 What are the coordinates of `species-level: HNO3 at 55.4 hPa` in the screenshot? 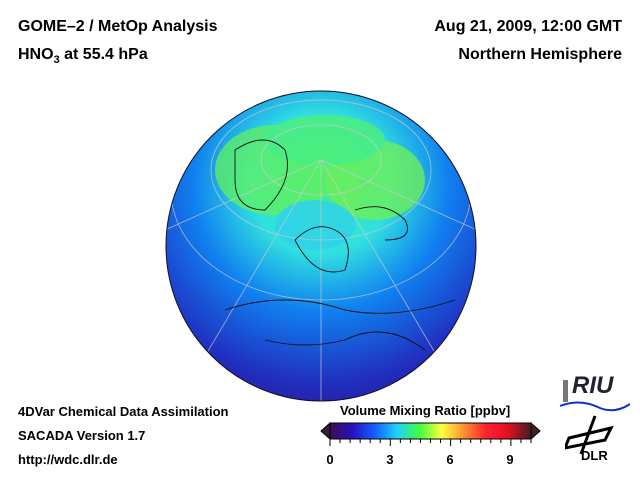 It's located at (83, 56).